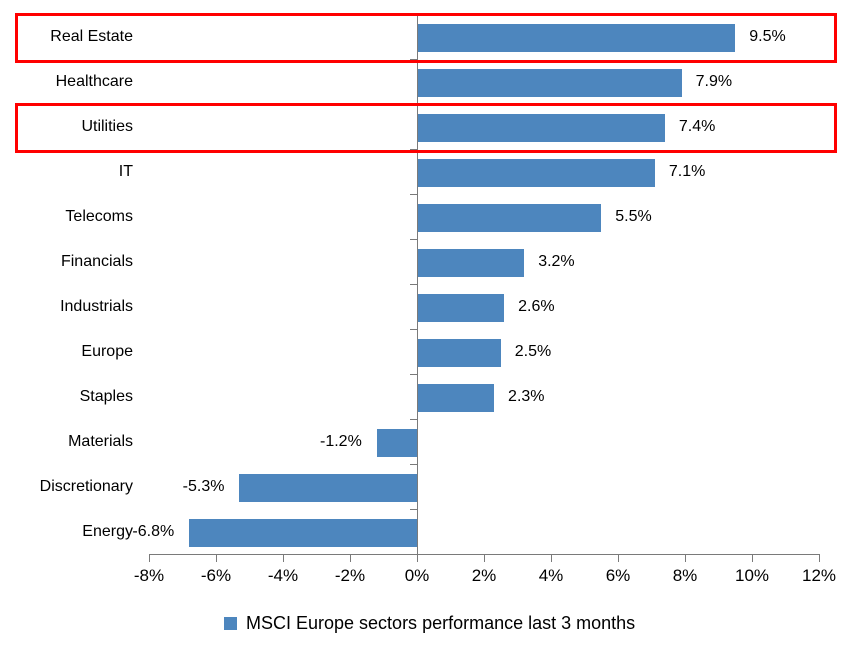 This screenshot has width=852, height=651. What do you see at coordinates (533, 351) in the screenshot?
I see `value-label: 2.5%` at bounding box center [533, 351].